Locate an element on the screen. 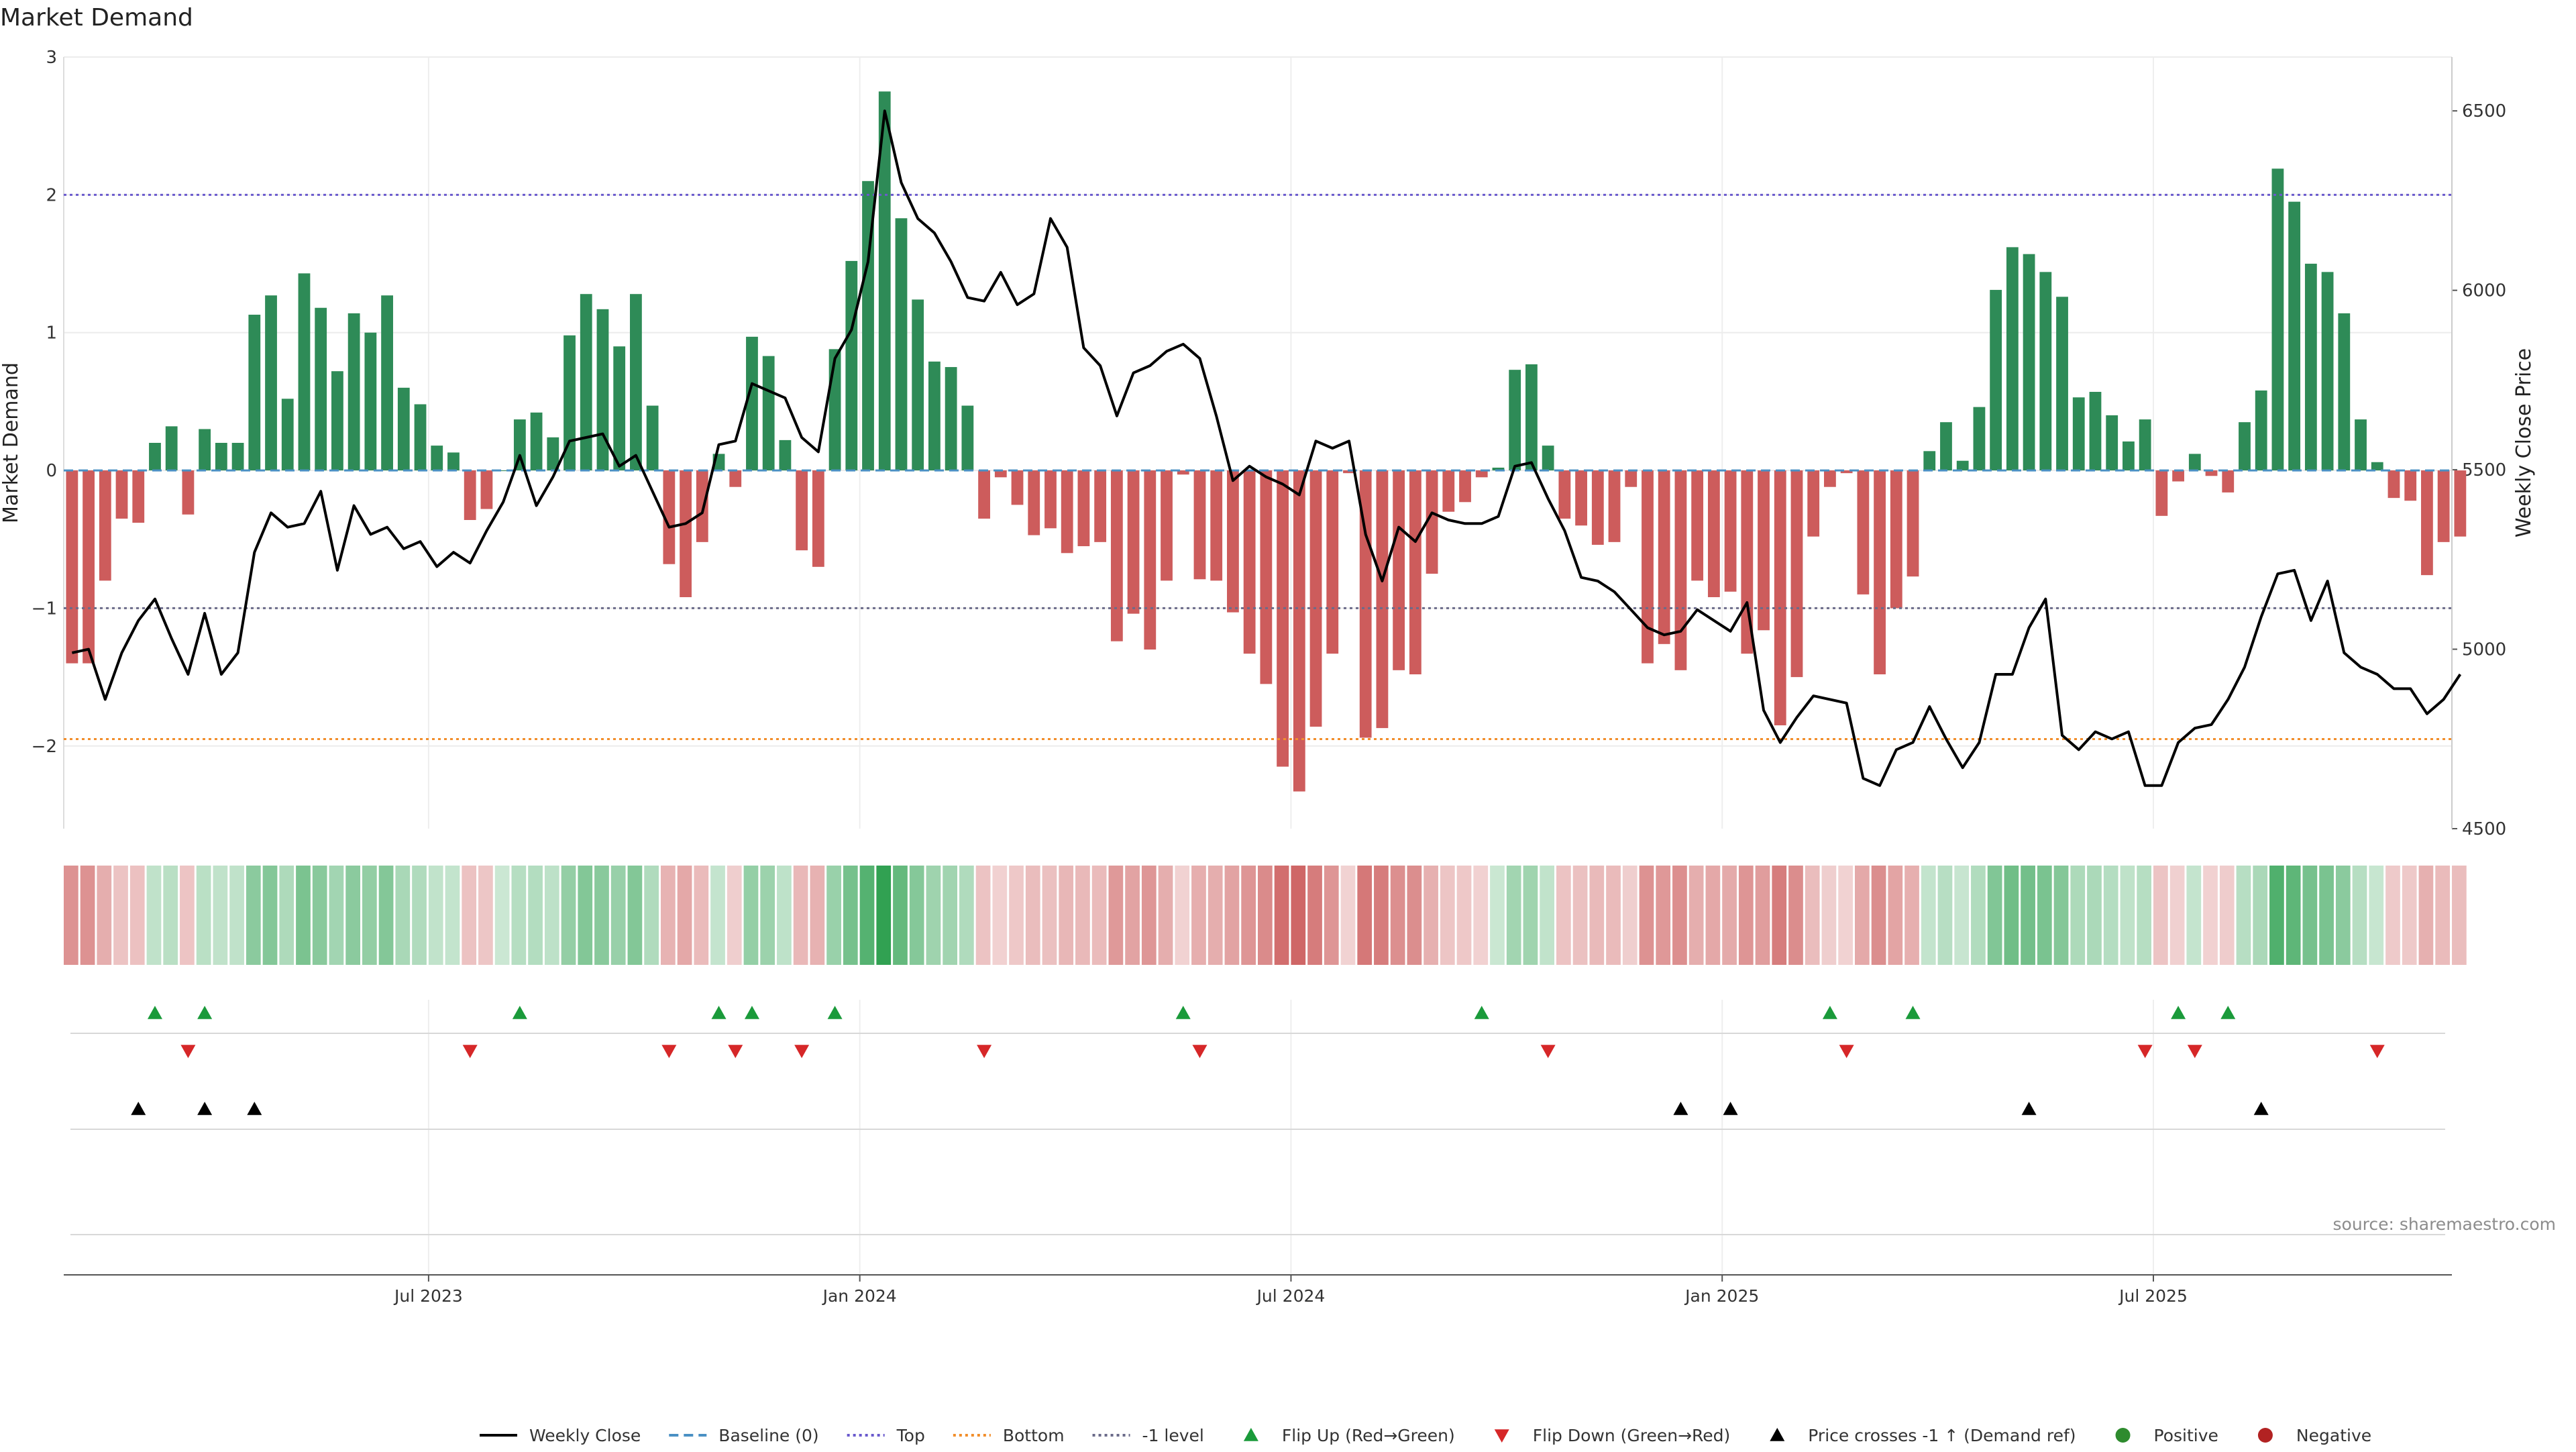 Image resolution: width=2576 pixels, height=1452 pixels. y-tick-label-left: 1 is located at coordinates (51, 334).